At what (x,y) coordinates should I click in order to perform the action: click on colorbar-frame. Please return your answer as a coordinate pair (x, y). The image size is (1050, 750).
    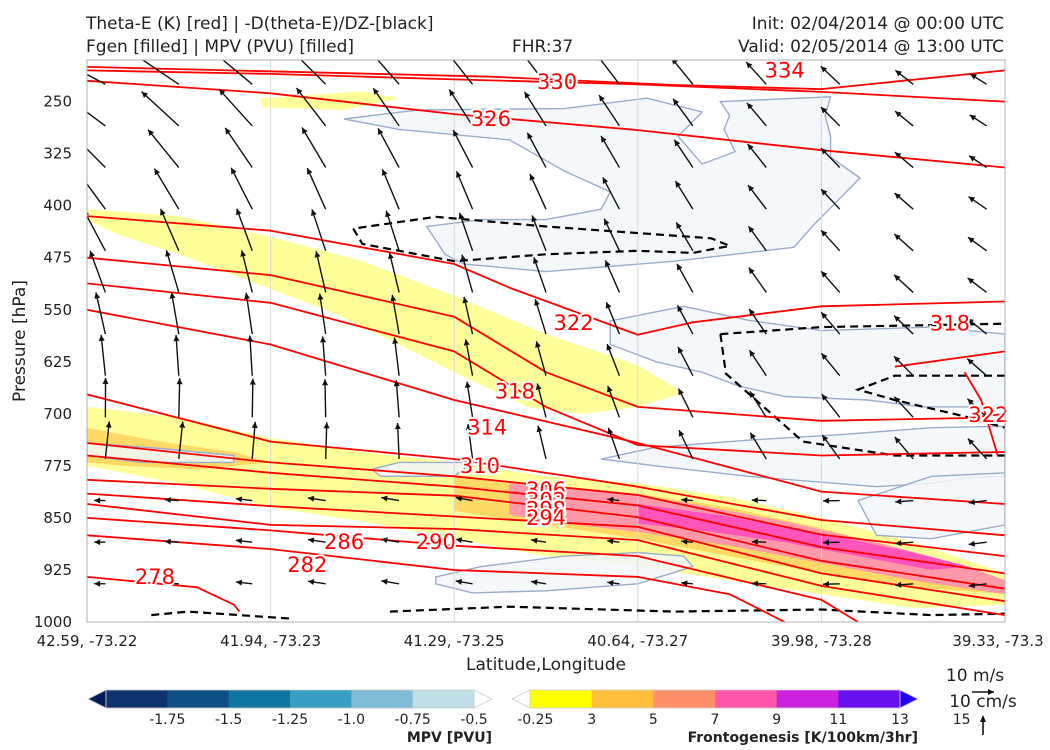
    Looking at the image, I should click on (290, 699).